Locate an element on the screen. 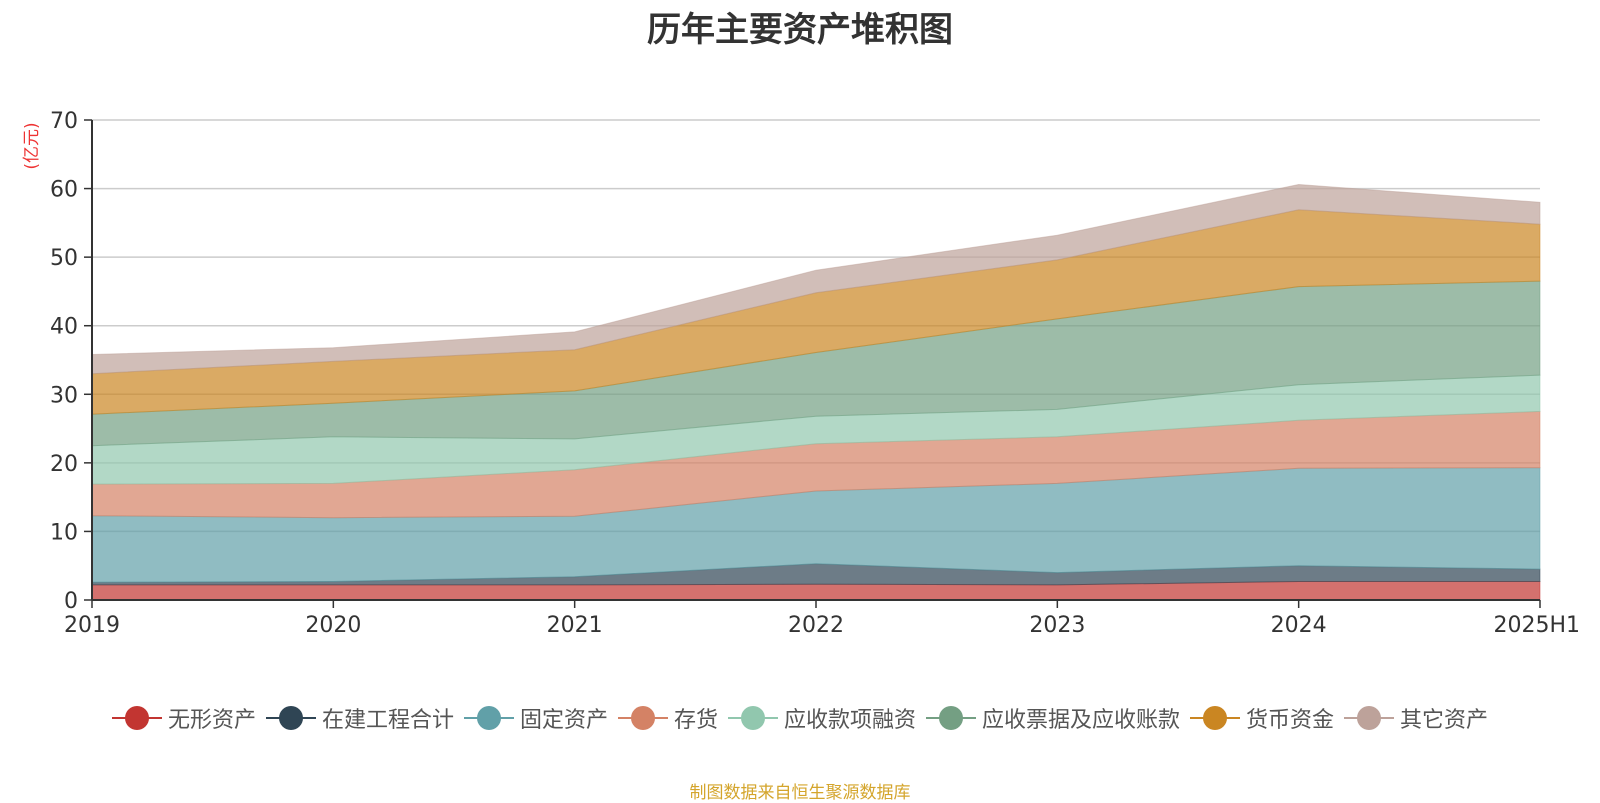 Image resolution: width=1600 pixels, height=803 pixels. legend-label: 其它资产 is located at coordinates (1444, 720).